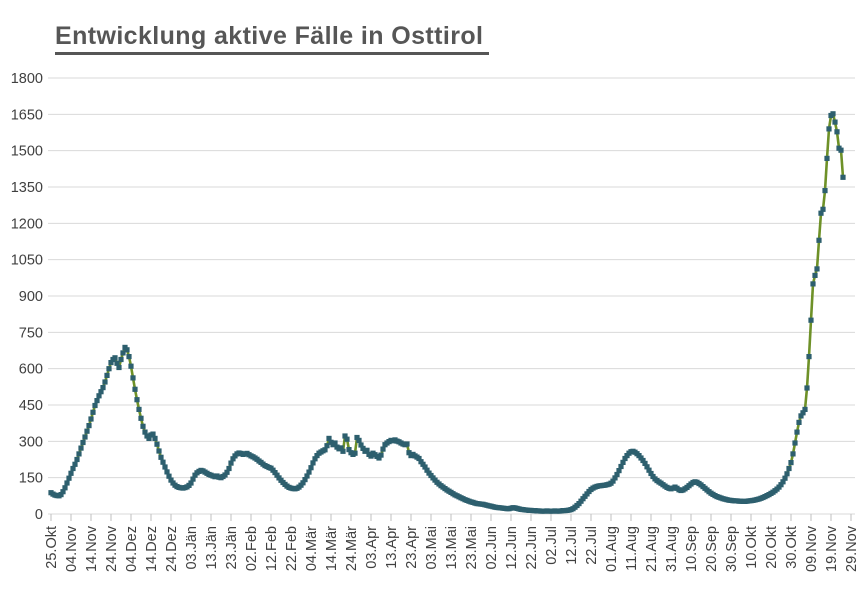 The image size is (859, 595). What do you see at coordinates (31, 297) in the screenshot?
I see `y-axis-tick-label: 900` at bounding box center [31, 297].